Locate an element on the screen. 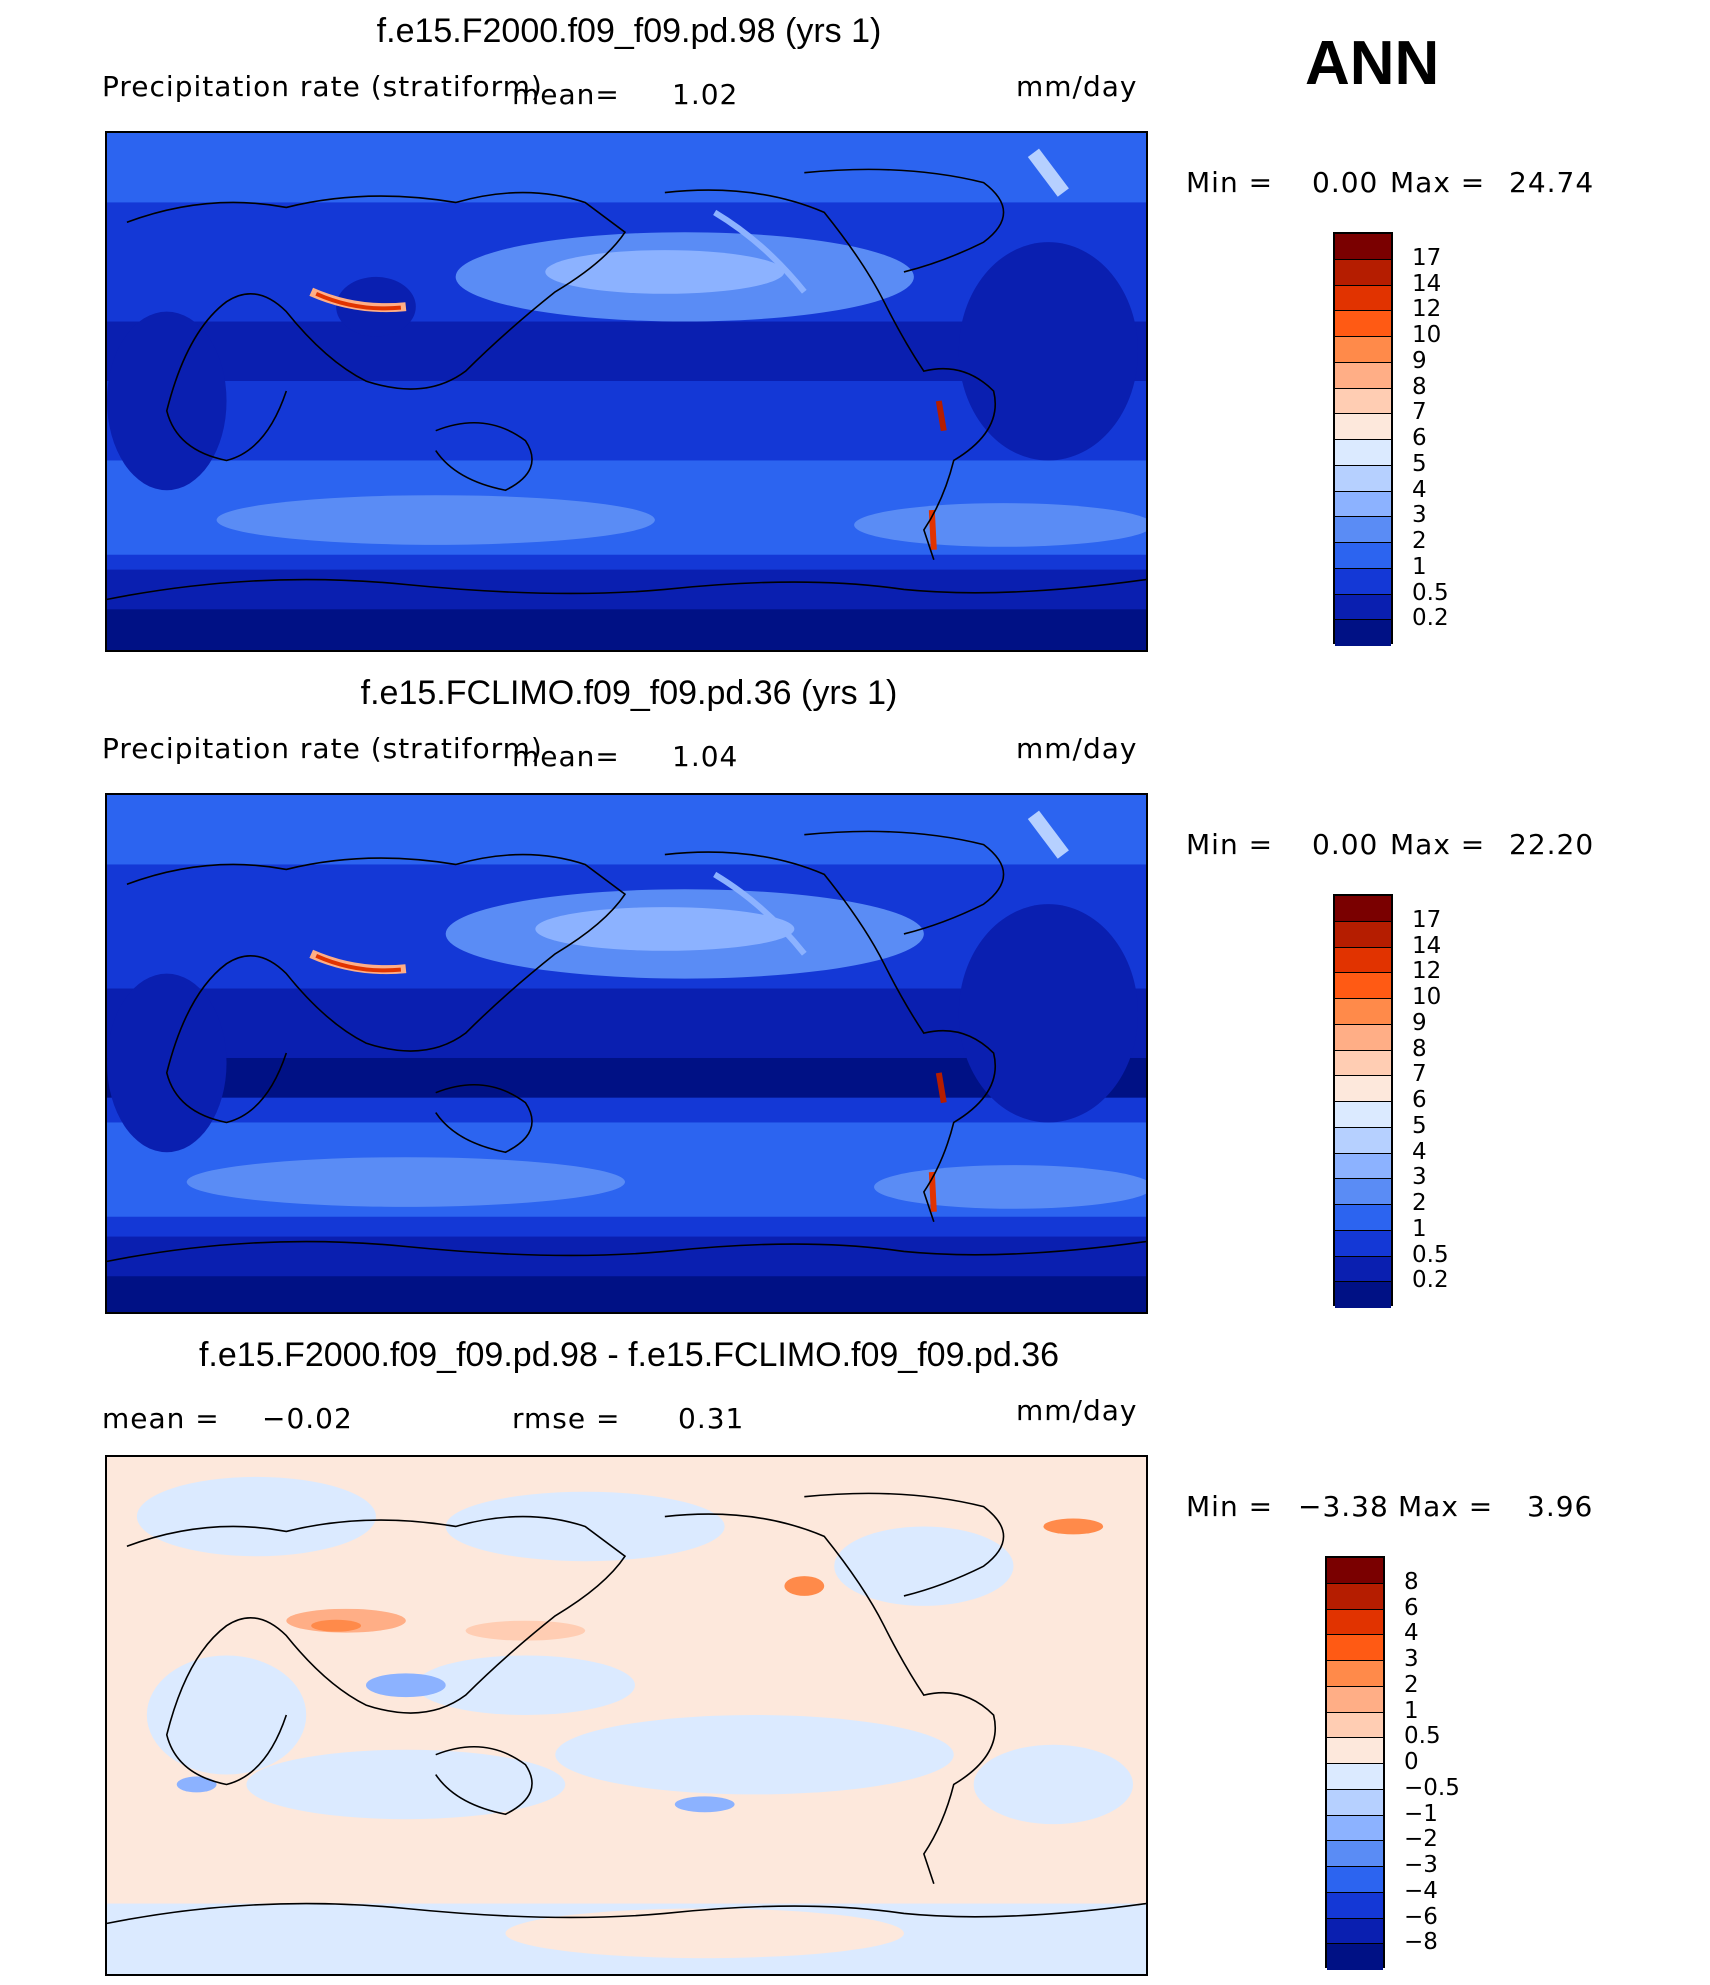 The height and width of the screenshot is (1985, 1710). colorbar-tick-label: 0 is located at coordinates (1411, 1762).